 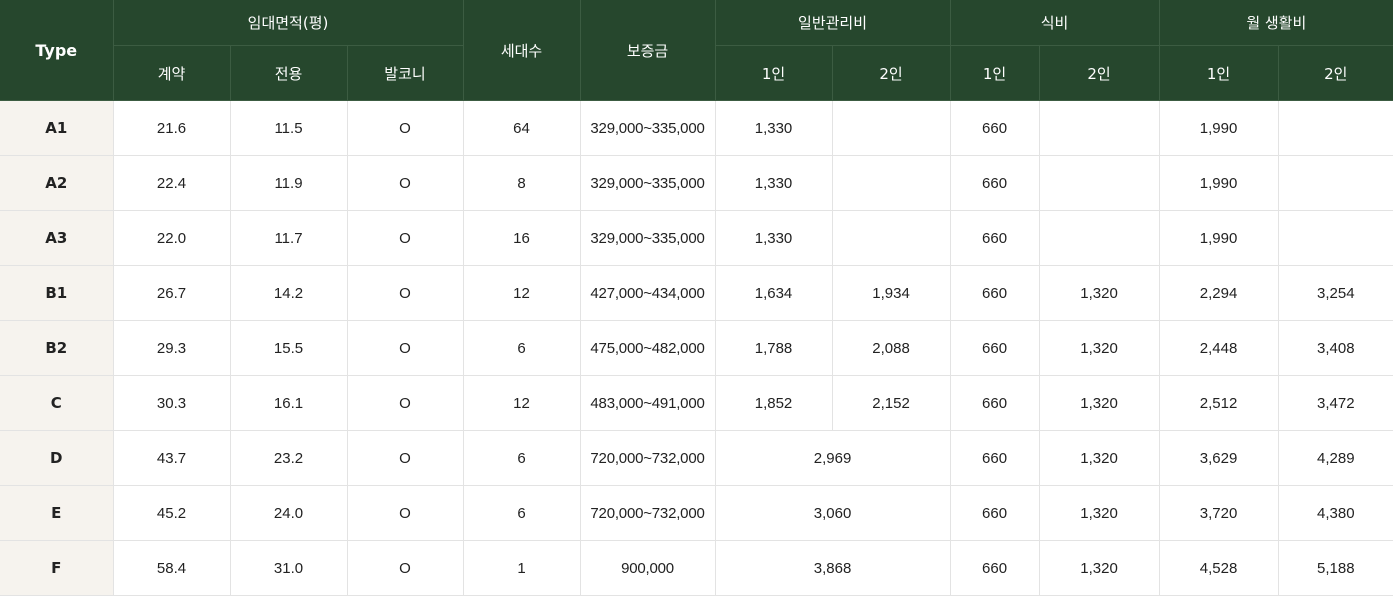 I want to click on cell-deposit: 720,000~732,000, so click(x=648, y=458).